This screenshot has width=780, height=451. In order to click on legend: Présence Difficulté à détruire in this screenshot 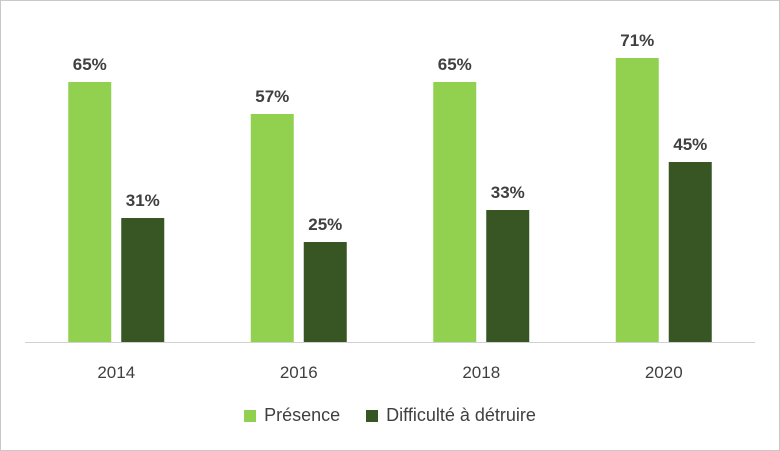, I will do `click(390, 415)`.